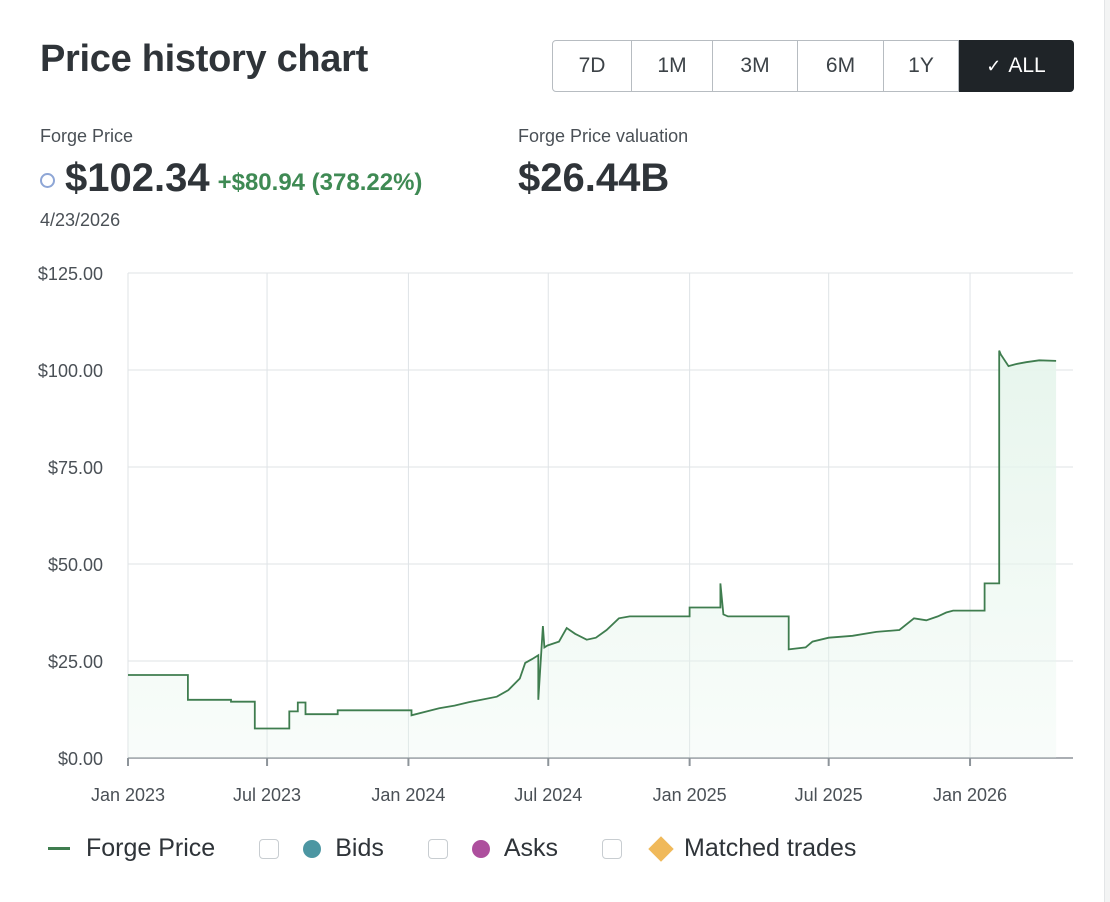  Describe the element at coordinates (59, 848) in the screenshot. I see `line-swatch-icon` at that location.